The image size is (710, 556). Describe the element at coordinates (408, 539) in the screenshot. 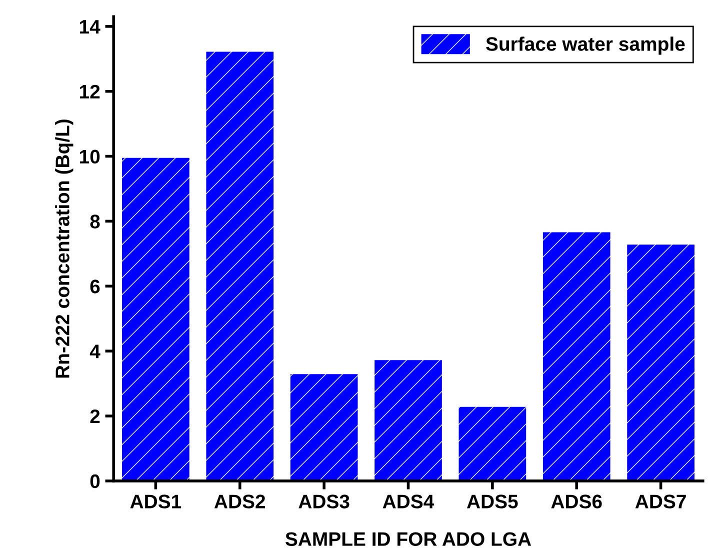

I see `x-axis-title: SAMPLE ID FOR ADO LGA` at that location.